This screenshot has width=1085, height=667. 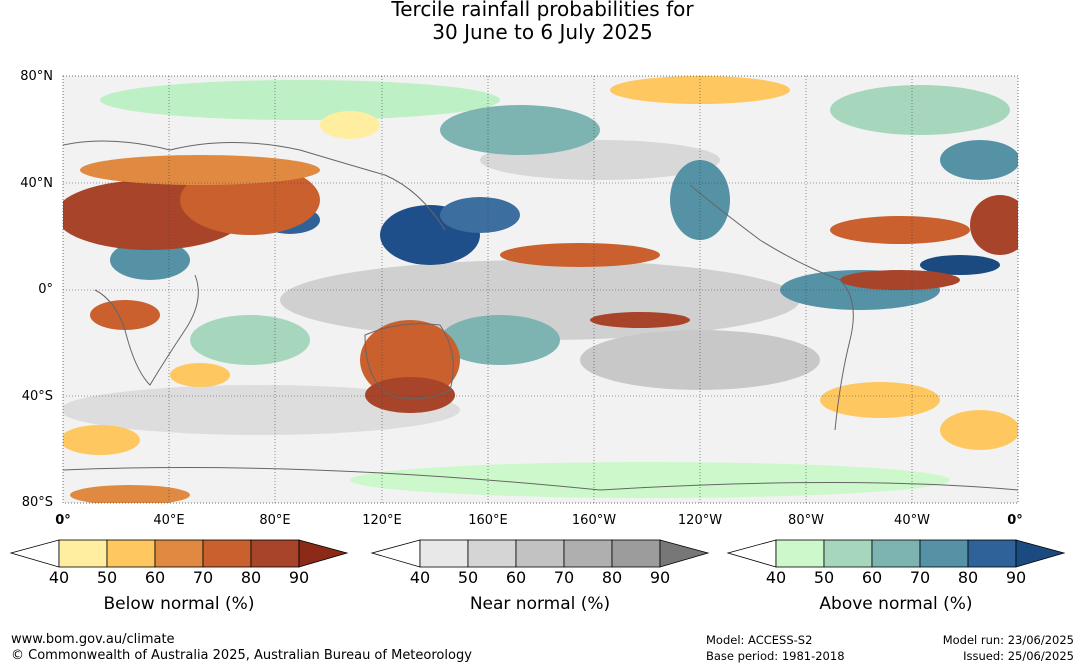 I want to click on near-tick-label: 90, so click(x=660, y=577).